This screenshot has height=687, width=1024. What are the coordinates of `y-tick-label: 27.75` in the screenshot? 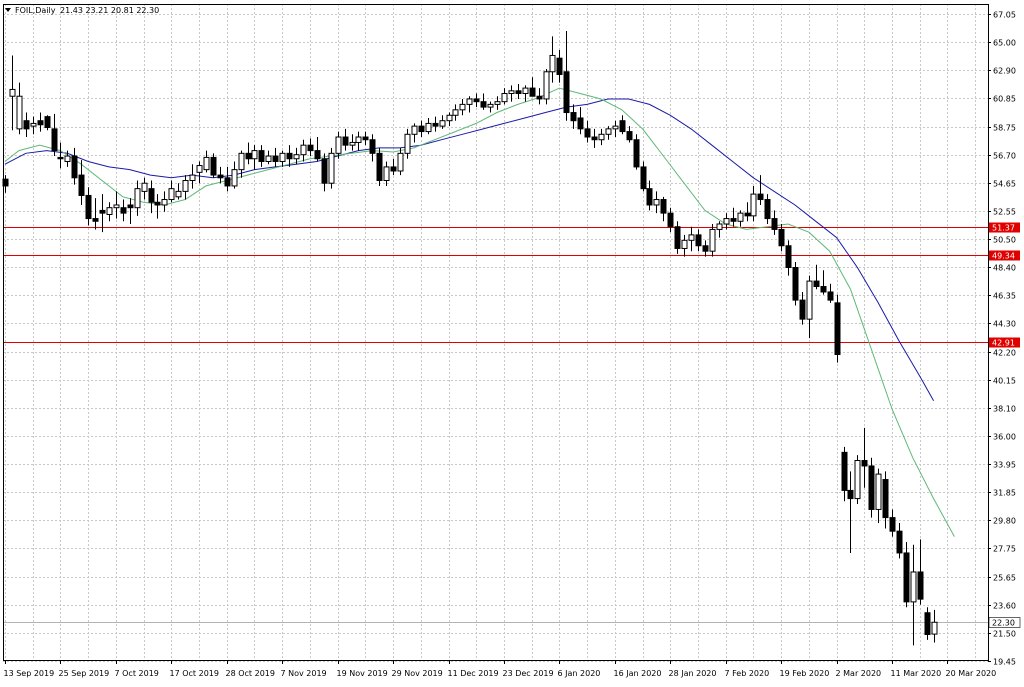 It's located at (1004, 549).